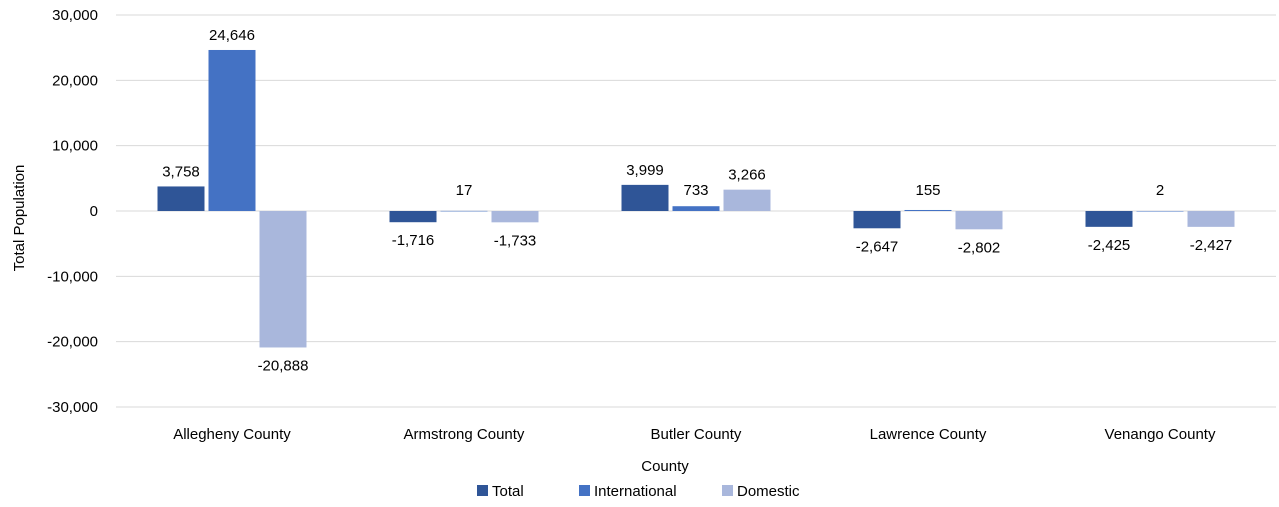  Describe the element at coordinates (695, 190) in the screenshot. I see `data-label-international-butler-county: 733` at that location.